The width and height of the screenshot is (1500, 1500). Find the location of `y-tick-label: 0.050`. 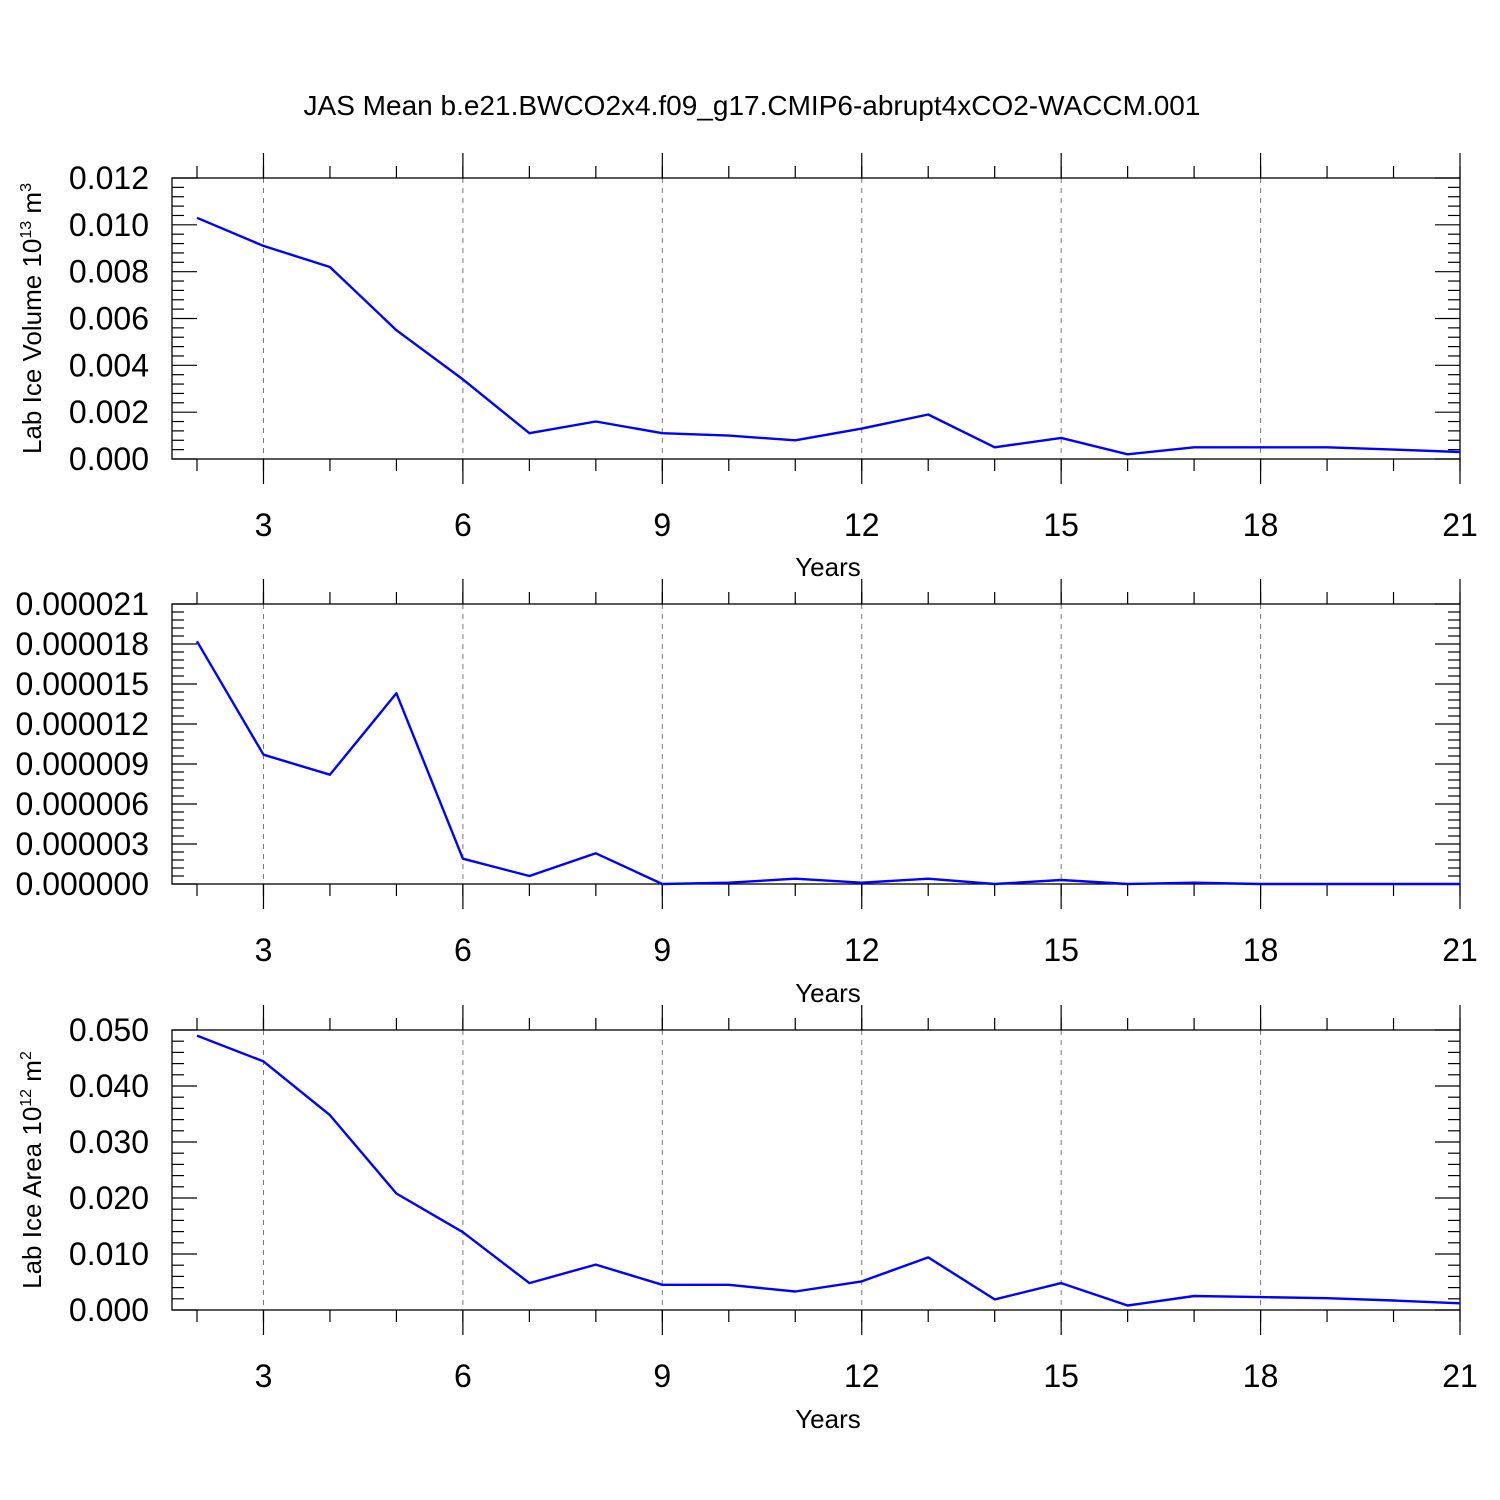

y-tick-label: 0.050 is located at coordinates (109, 1030).